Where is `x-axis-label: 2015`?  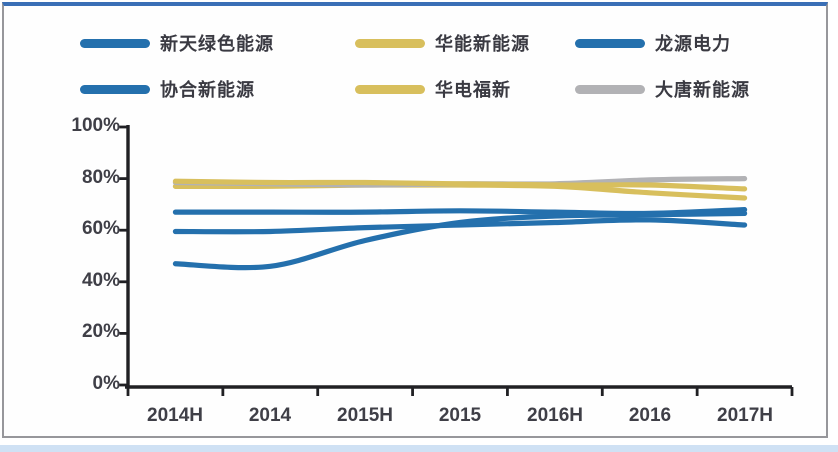 x-axis-label: 2015 is located at coordinates (460, 415).